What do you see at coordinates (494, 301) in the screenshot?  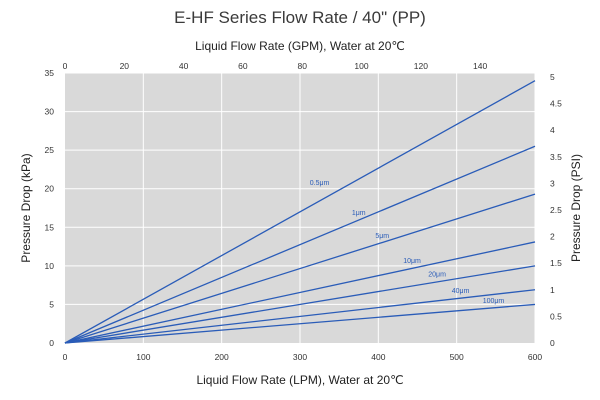 I see `series-label: 100μm` at bounding box center [494, 301].